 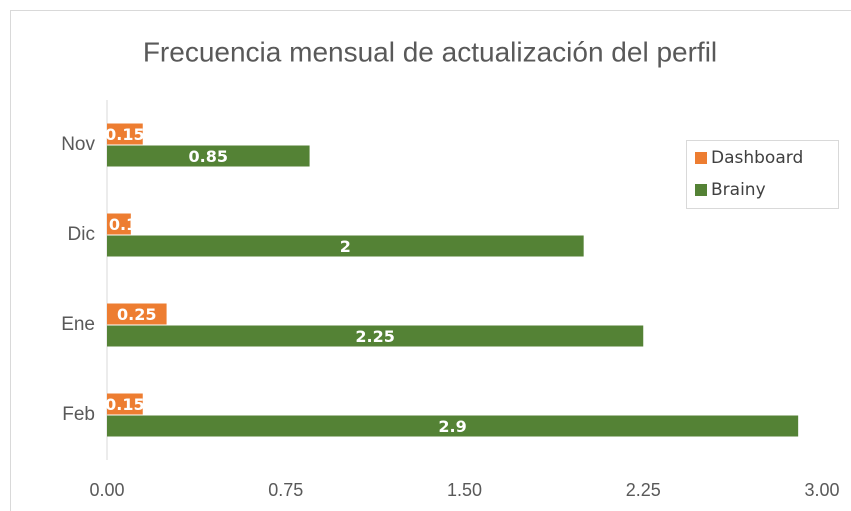 I want to click on data-label: 2.9, so click(x=452, y=426).